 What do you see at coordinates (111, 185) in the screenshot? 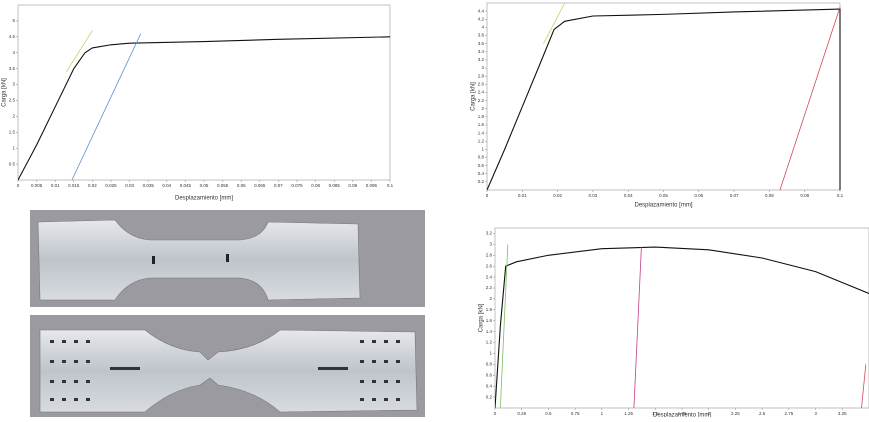
I see `x-tick-label: 0.025` at bounding box center [111, 185].